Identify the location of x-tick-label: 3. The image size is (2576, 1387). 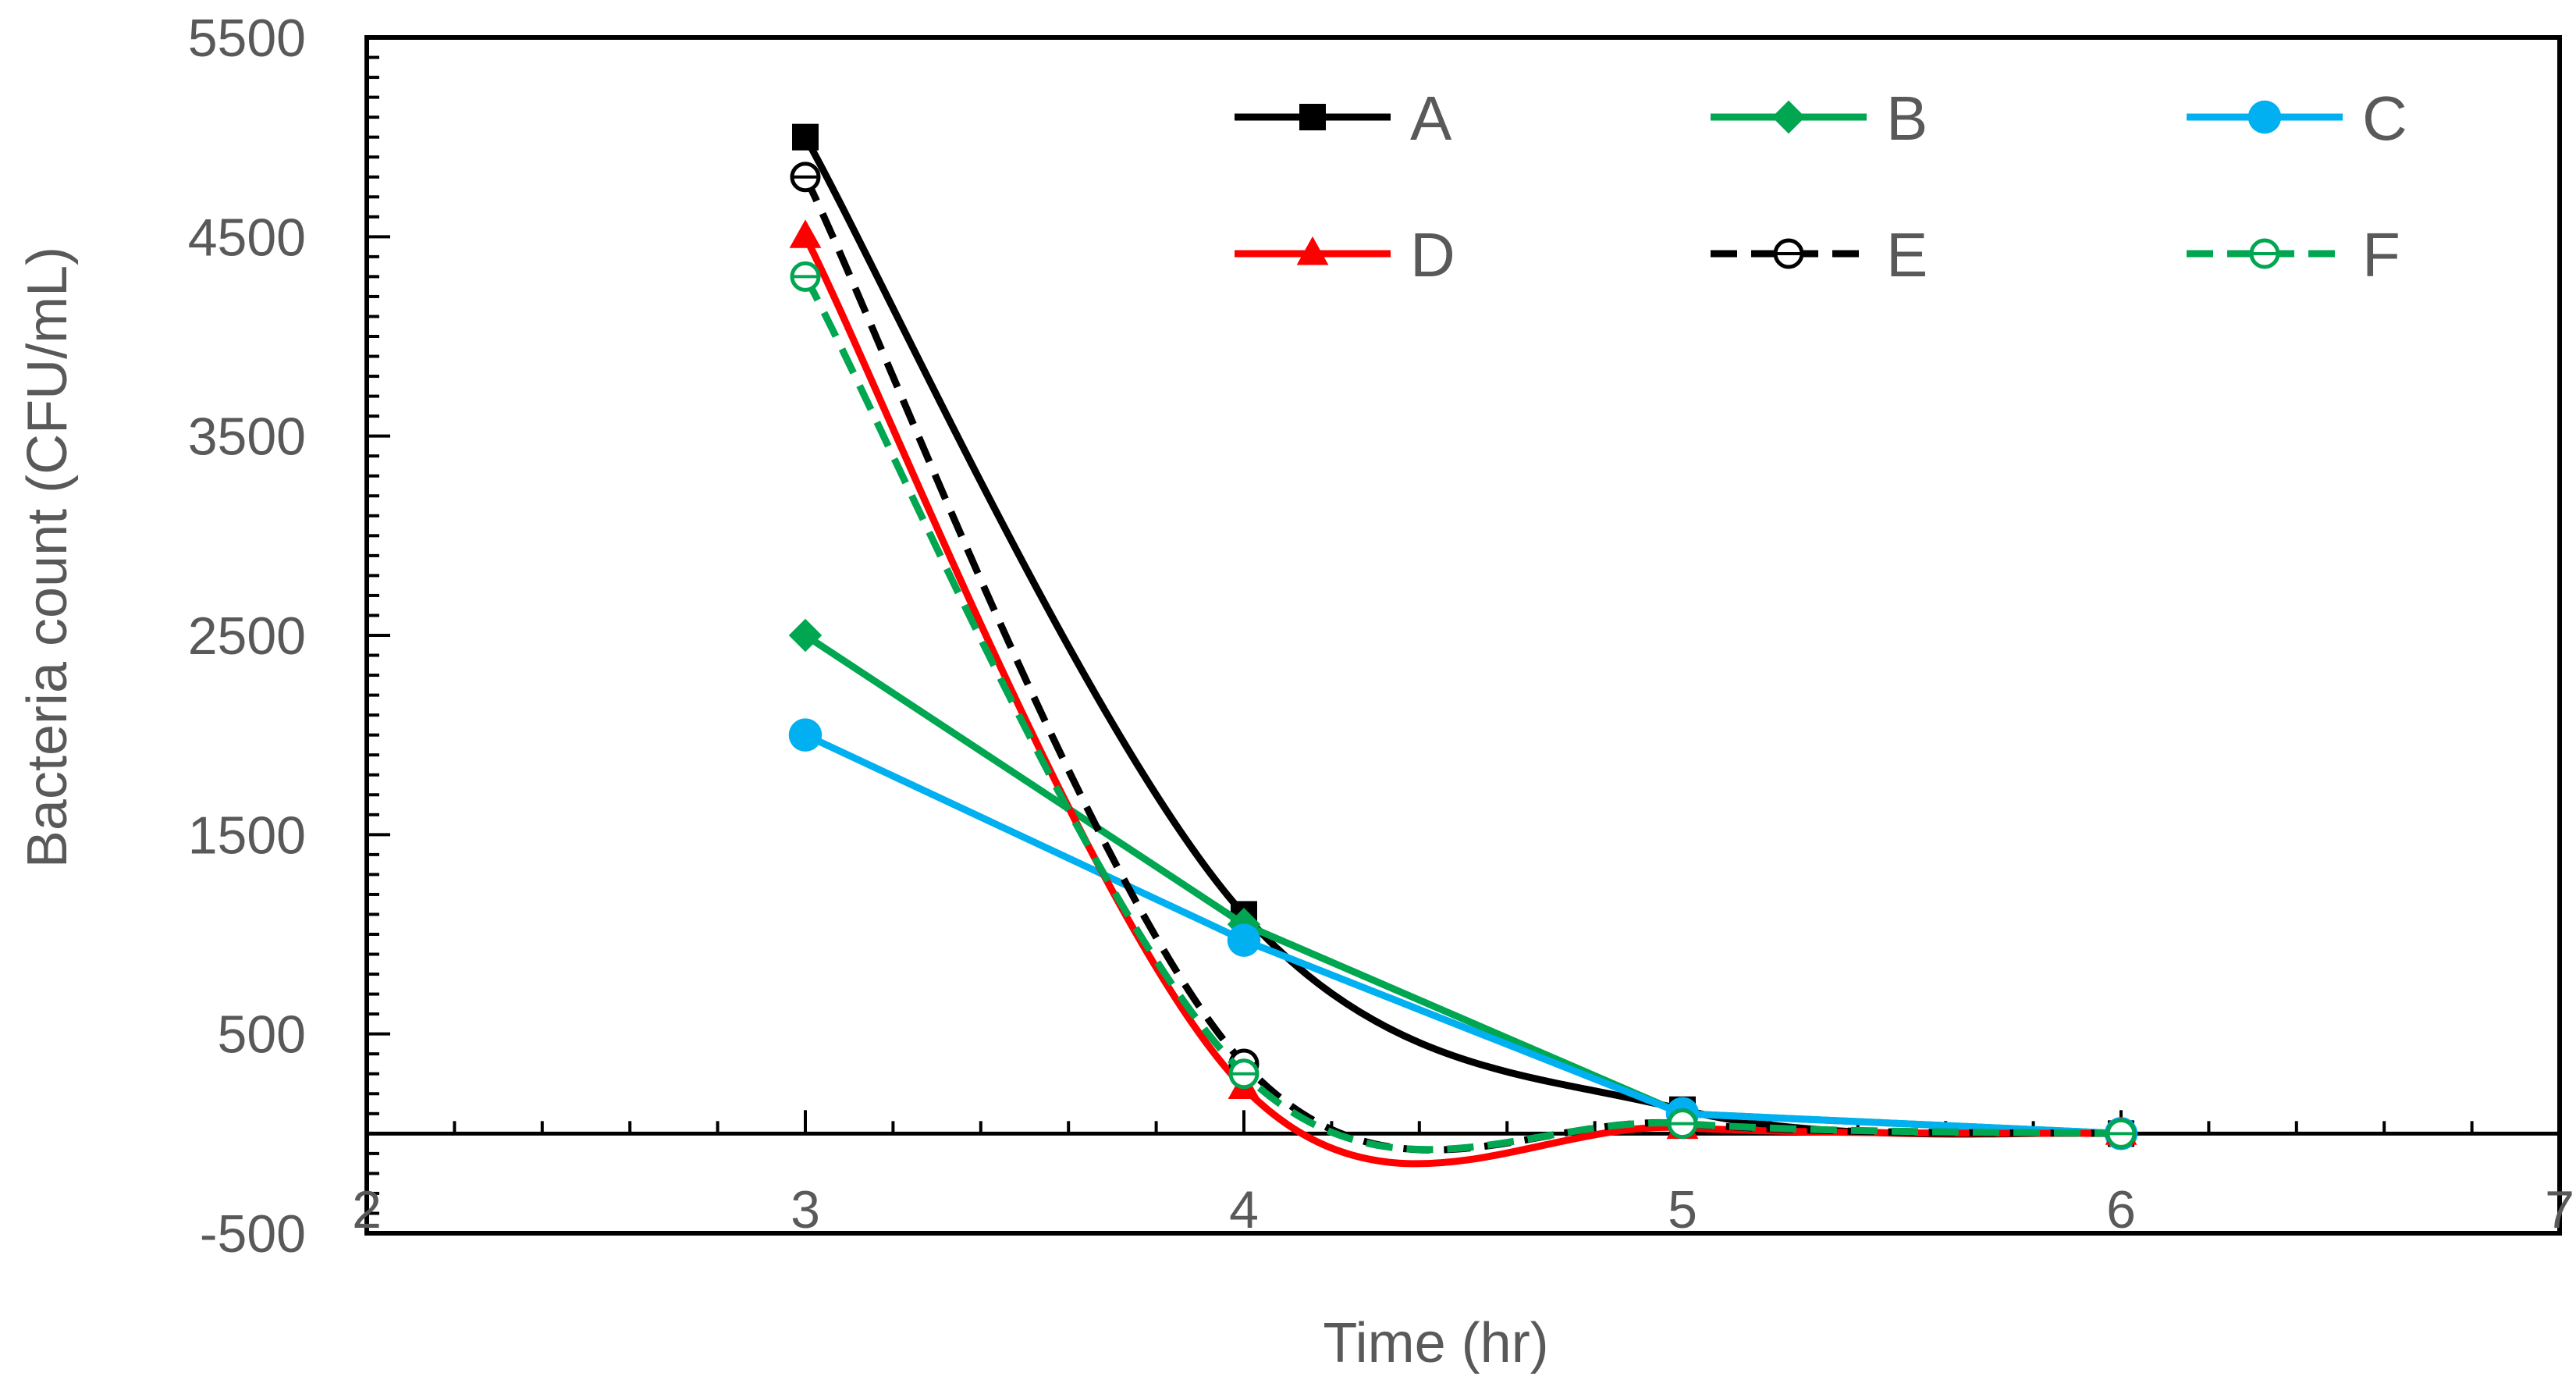
(805, 1209).